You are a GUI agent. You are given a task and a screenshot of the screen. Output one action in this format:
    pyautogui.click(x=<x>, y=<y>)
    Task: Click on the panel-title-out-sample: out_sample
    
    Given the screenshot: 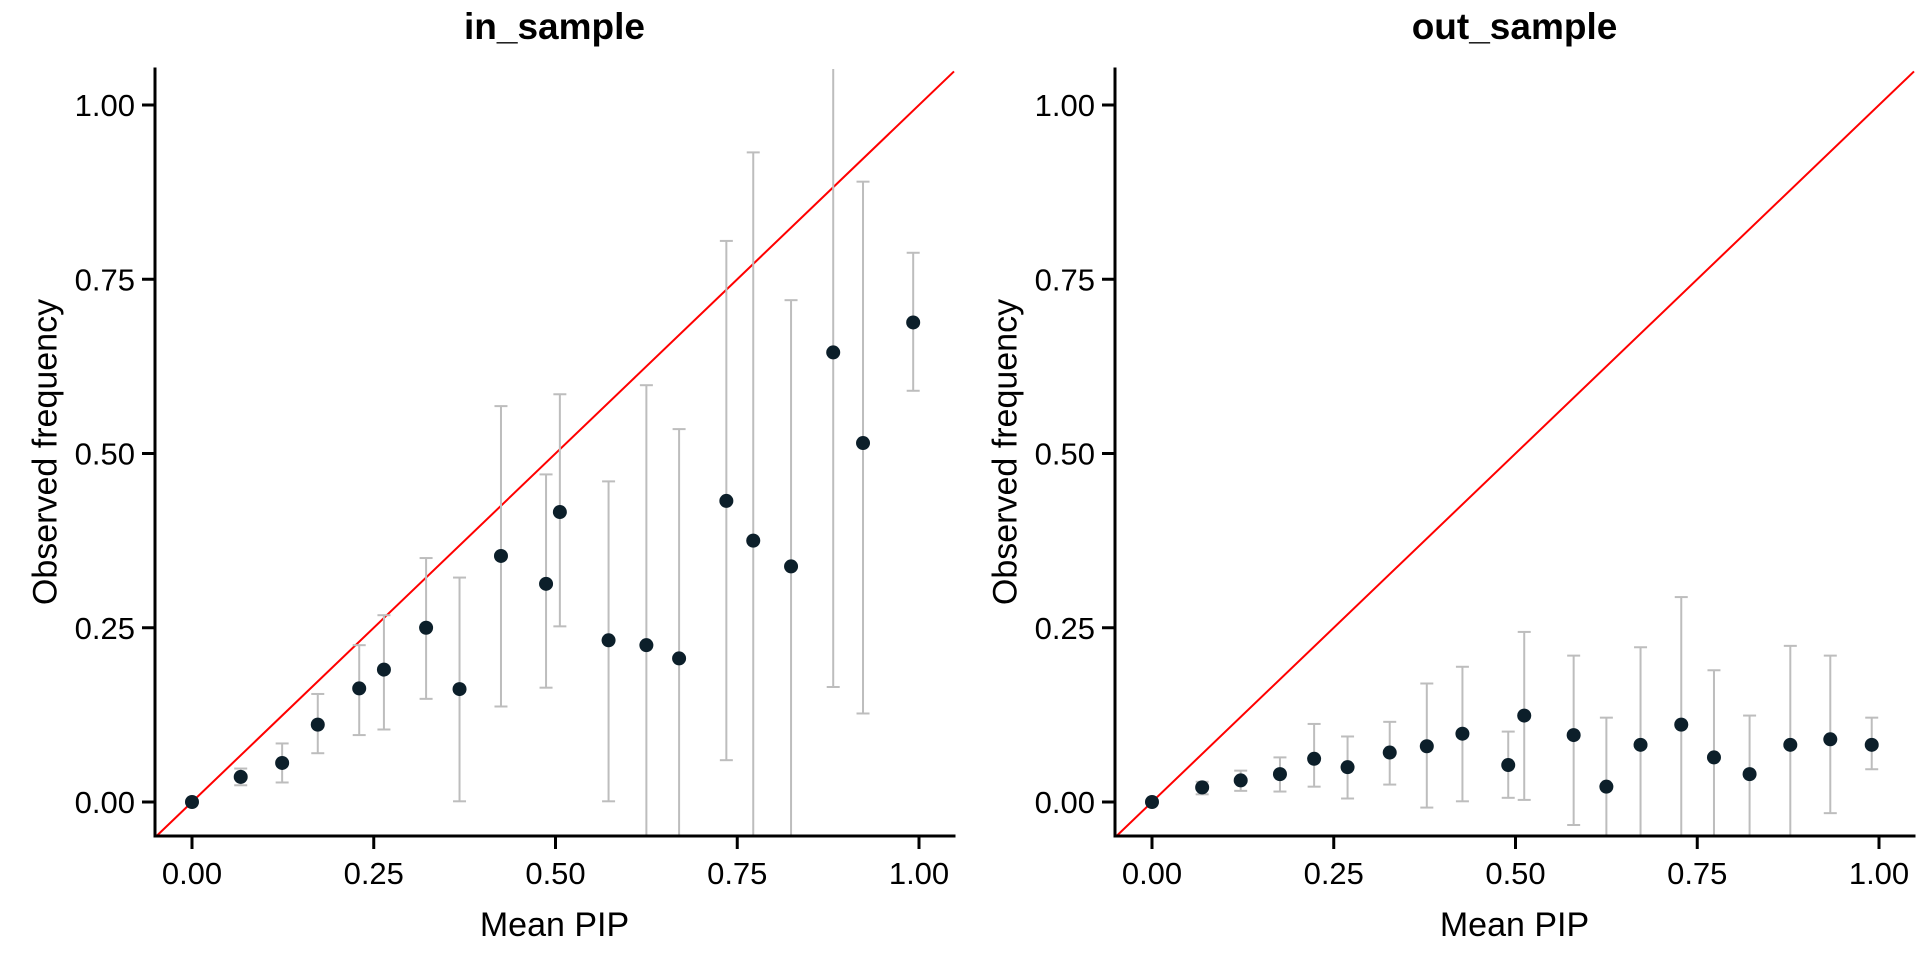 What is the action you would take?
    pyautogui.click(x=1514, y=26)
    